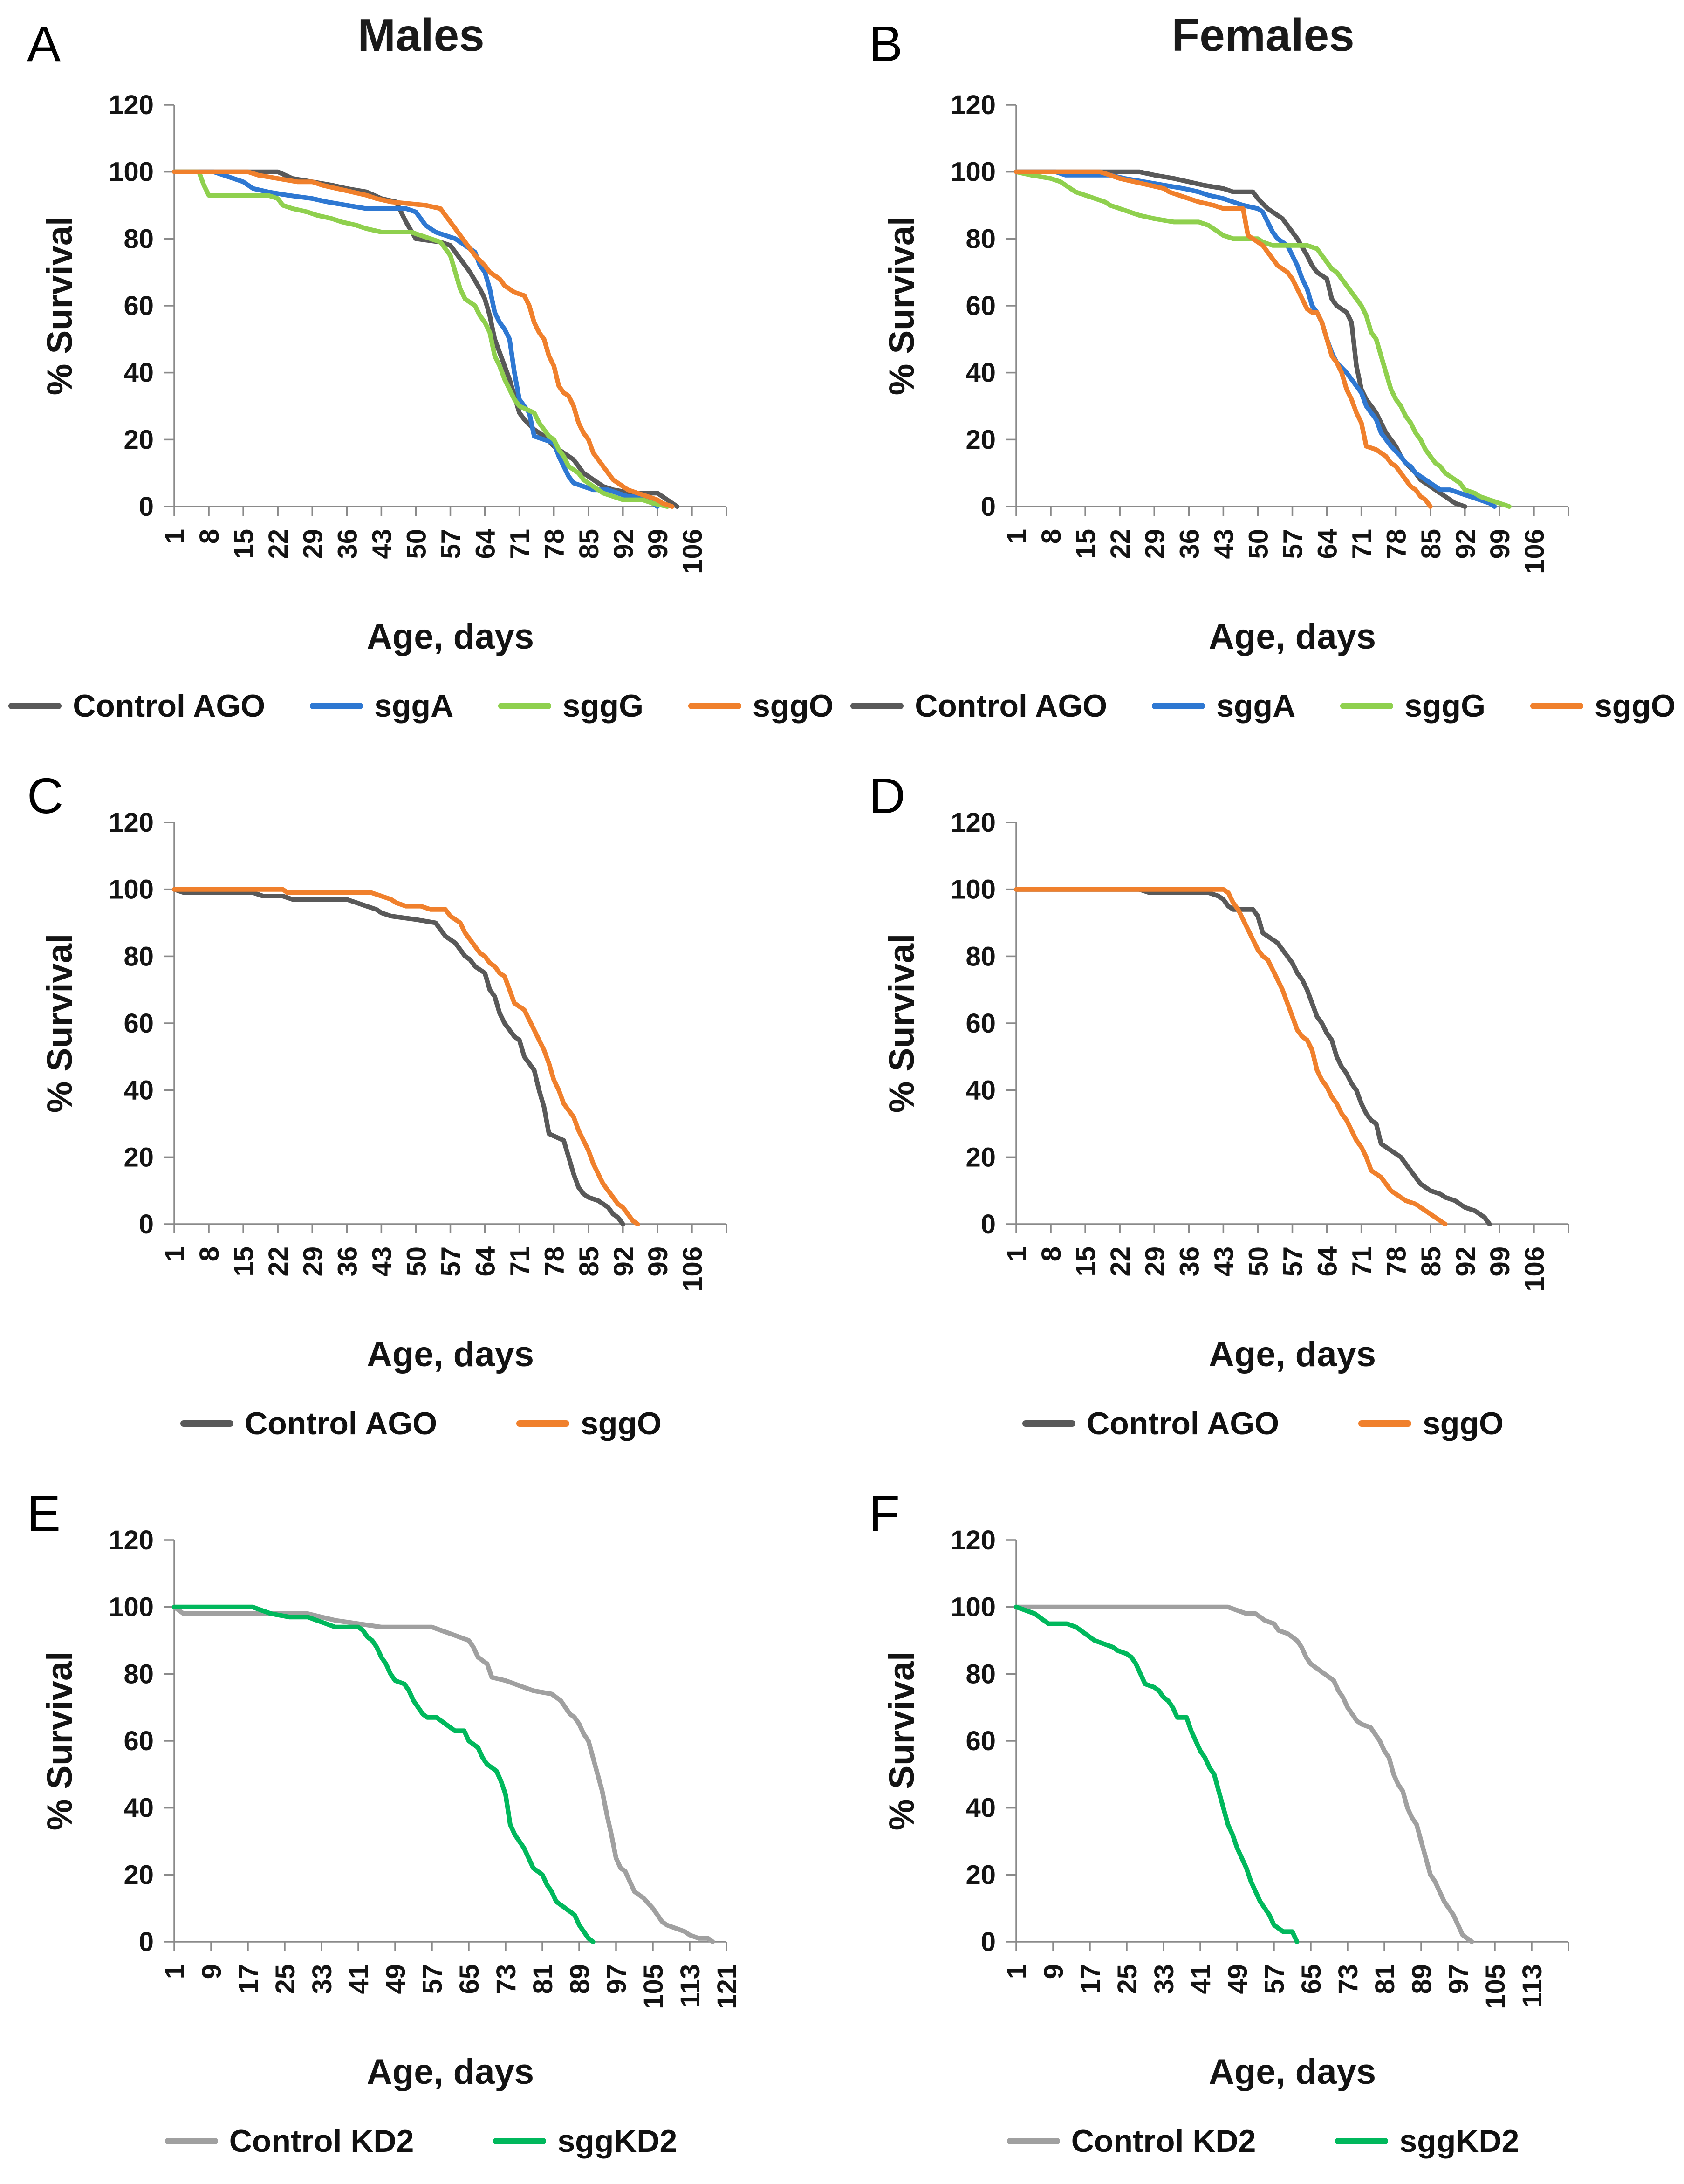 The width and height of the screenshot is (1684, 2184). I want to click on legend-label-sggkd2: sggKD2, so click(617, 2141).